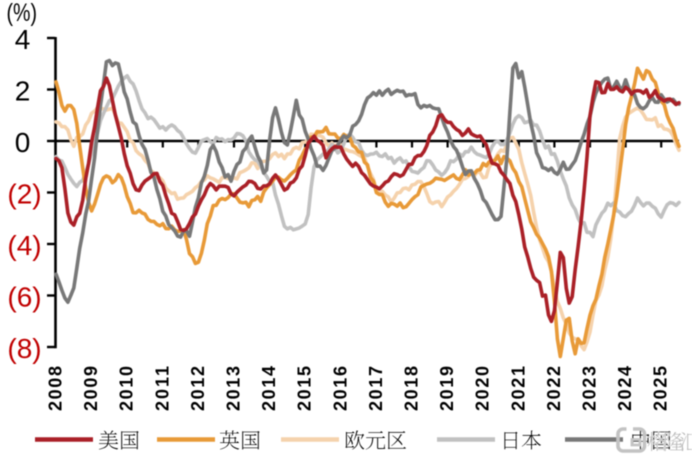 This screenshot has height=455, width=692. Describe the element at coordinates (305, 388) in the screenshot. I see `svg-text: 2015` at that location.